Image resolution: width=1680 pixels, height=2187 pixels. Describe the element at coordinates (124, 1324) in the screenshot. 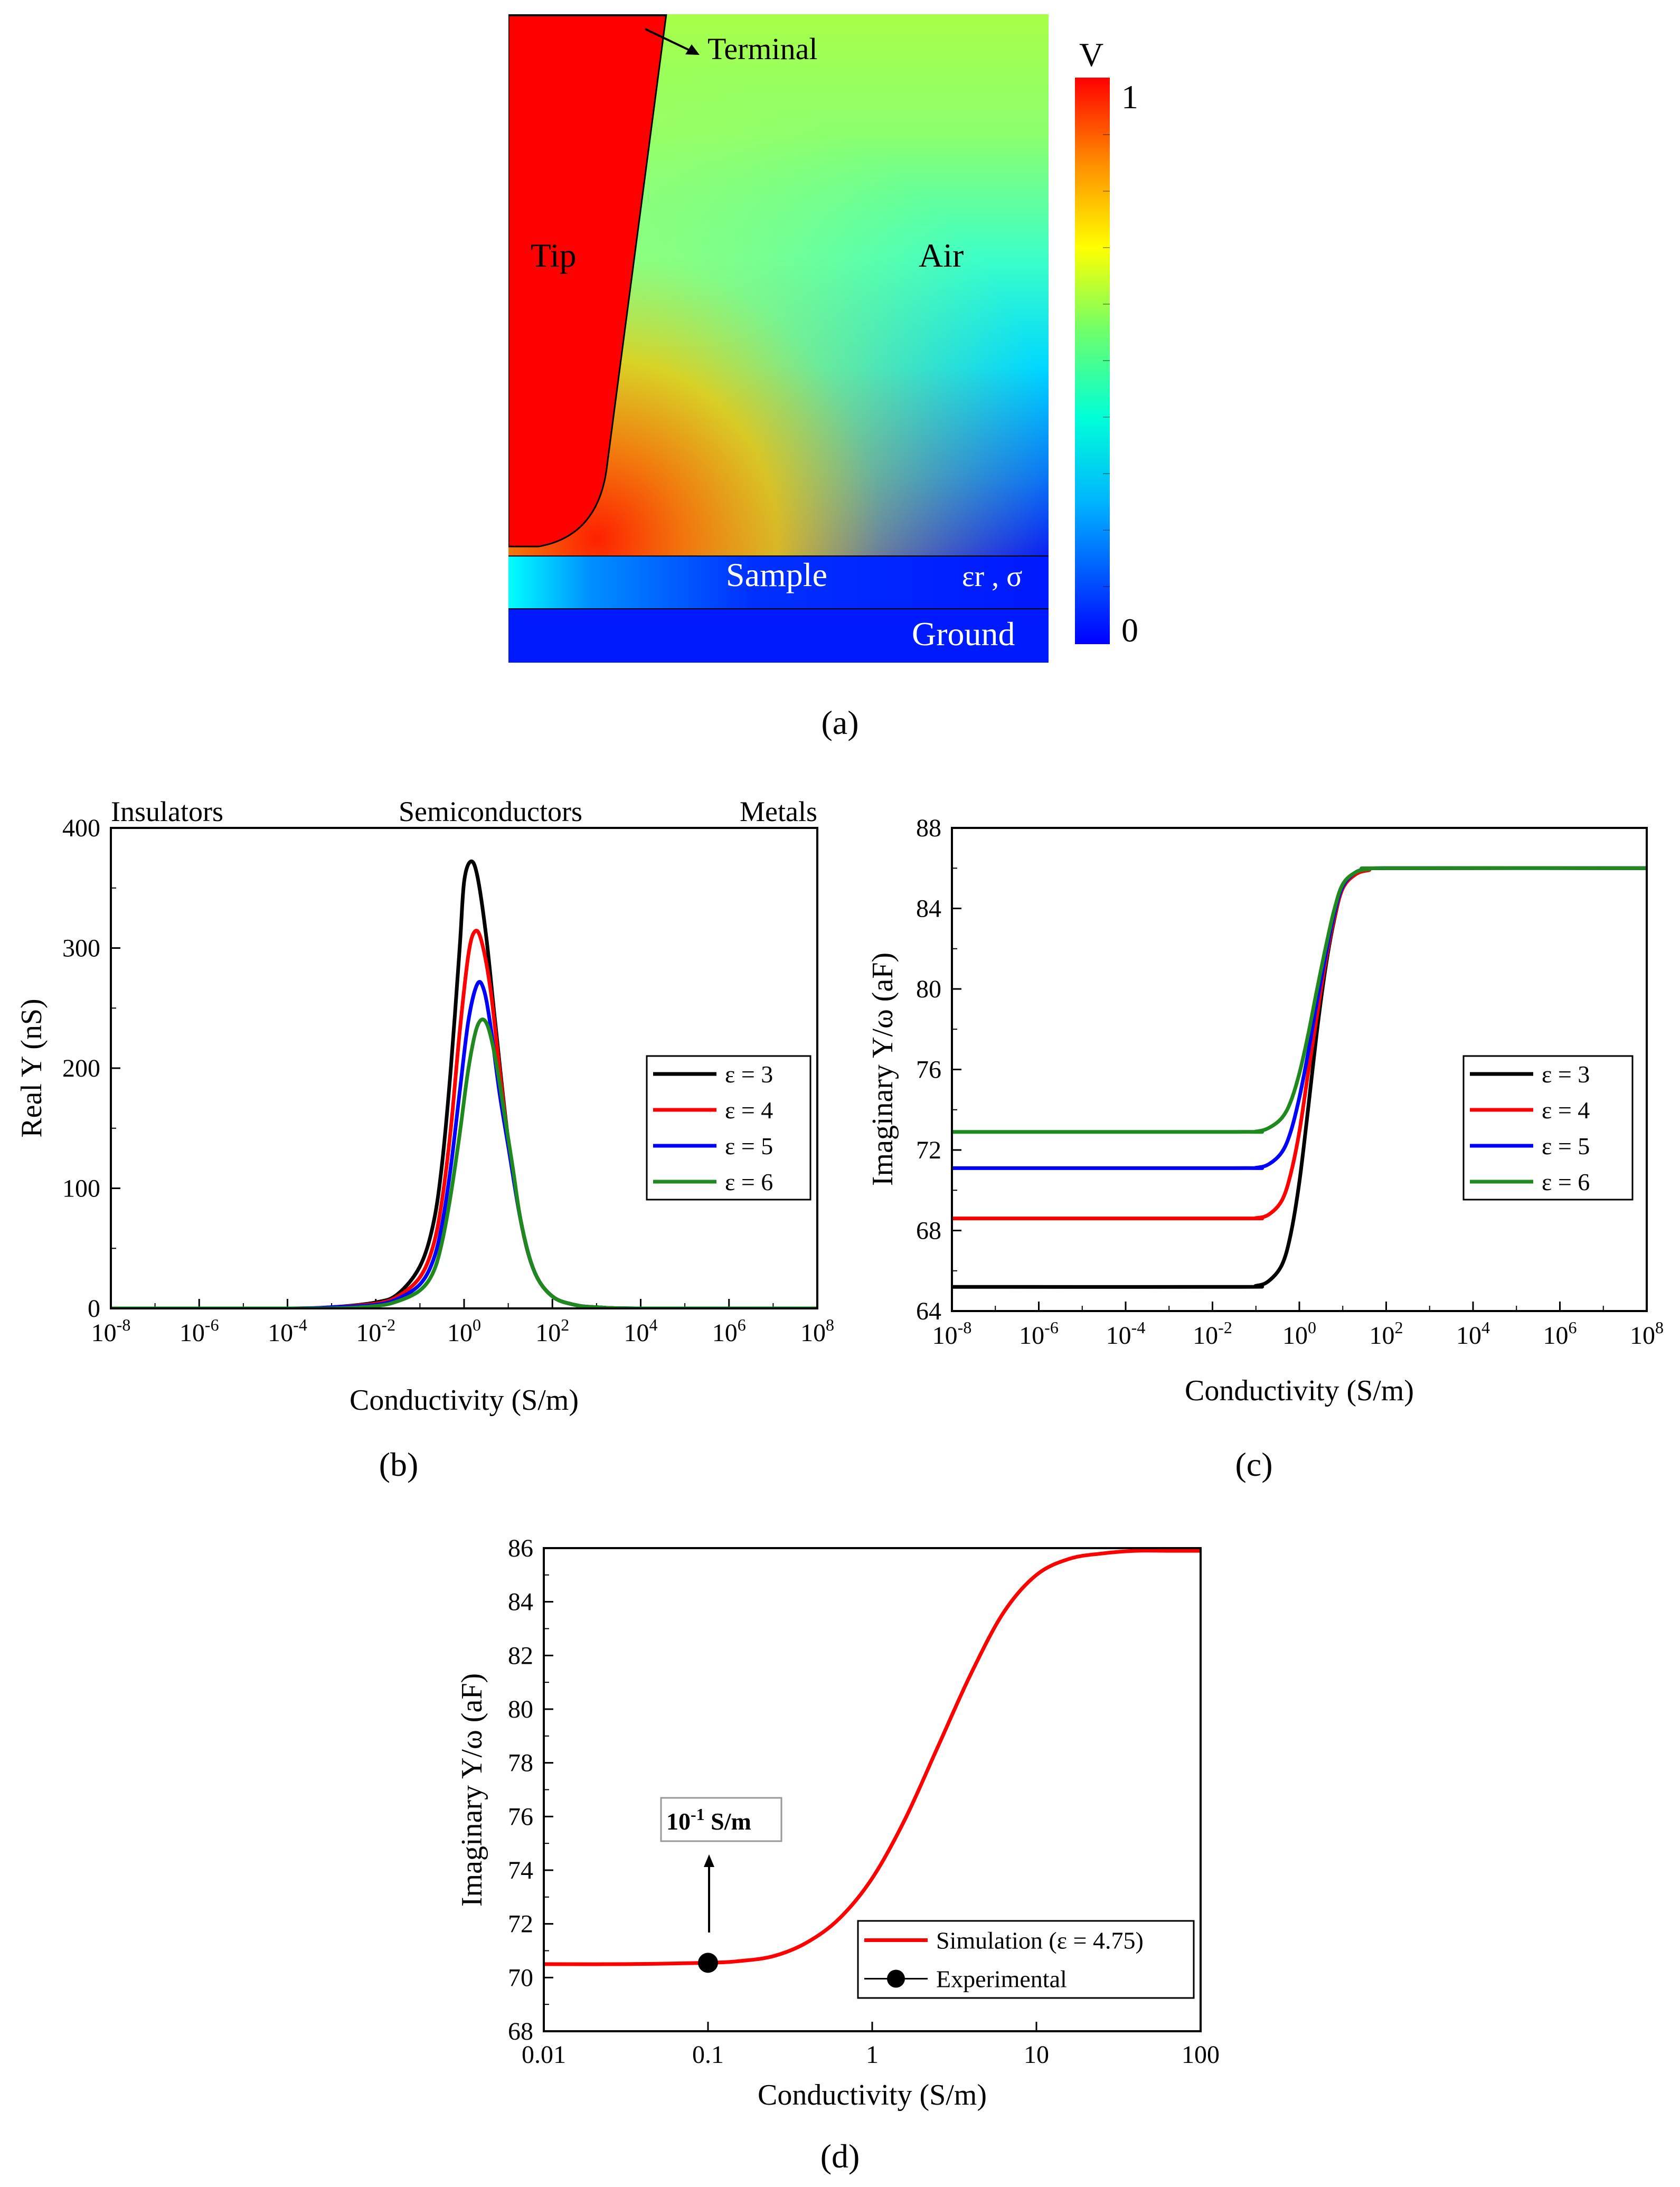

I see `tick-exponent: -8` at that location.